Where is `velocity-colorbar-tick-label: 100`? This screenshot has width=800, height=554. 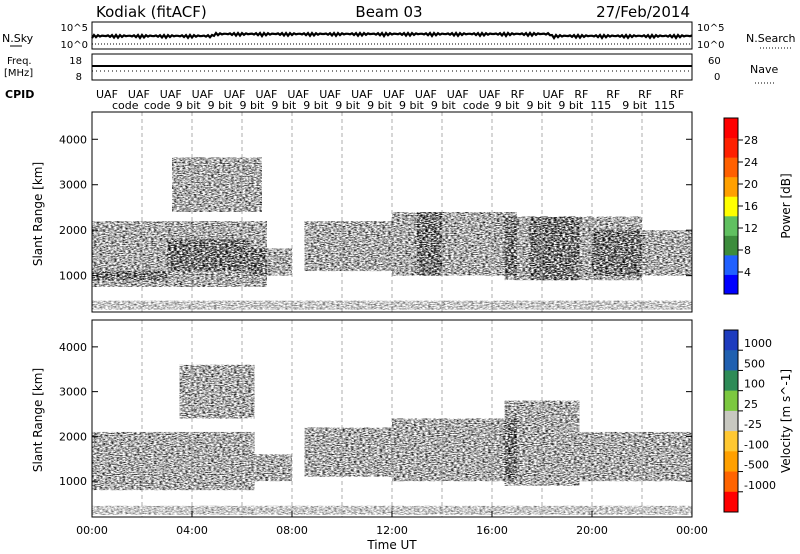
velocity-colorbar-tick-label: 100 is located at coordinates (754, 384).